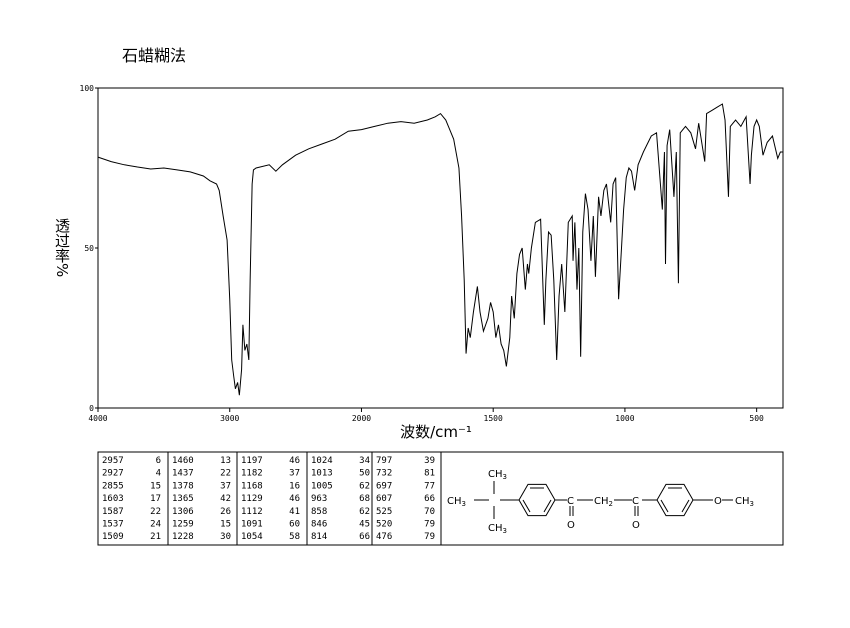 This screenshot has height=628, width=850. What do you see at coordinates (113, 512) in the screenshot?
I see `peak-wavenumber: 1587` at bounding box center [113, 512].